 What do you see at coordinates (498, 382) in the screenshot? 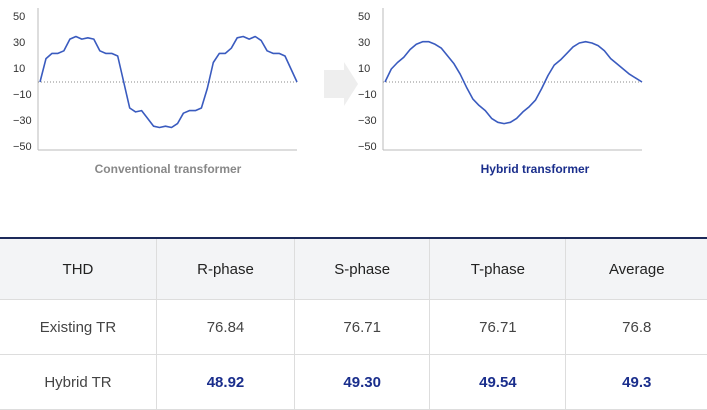
I see `table-cell: 49.54` at bounding box center [498, 382].